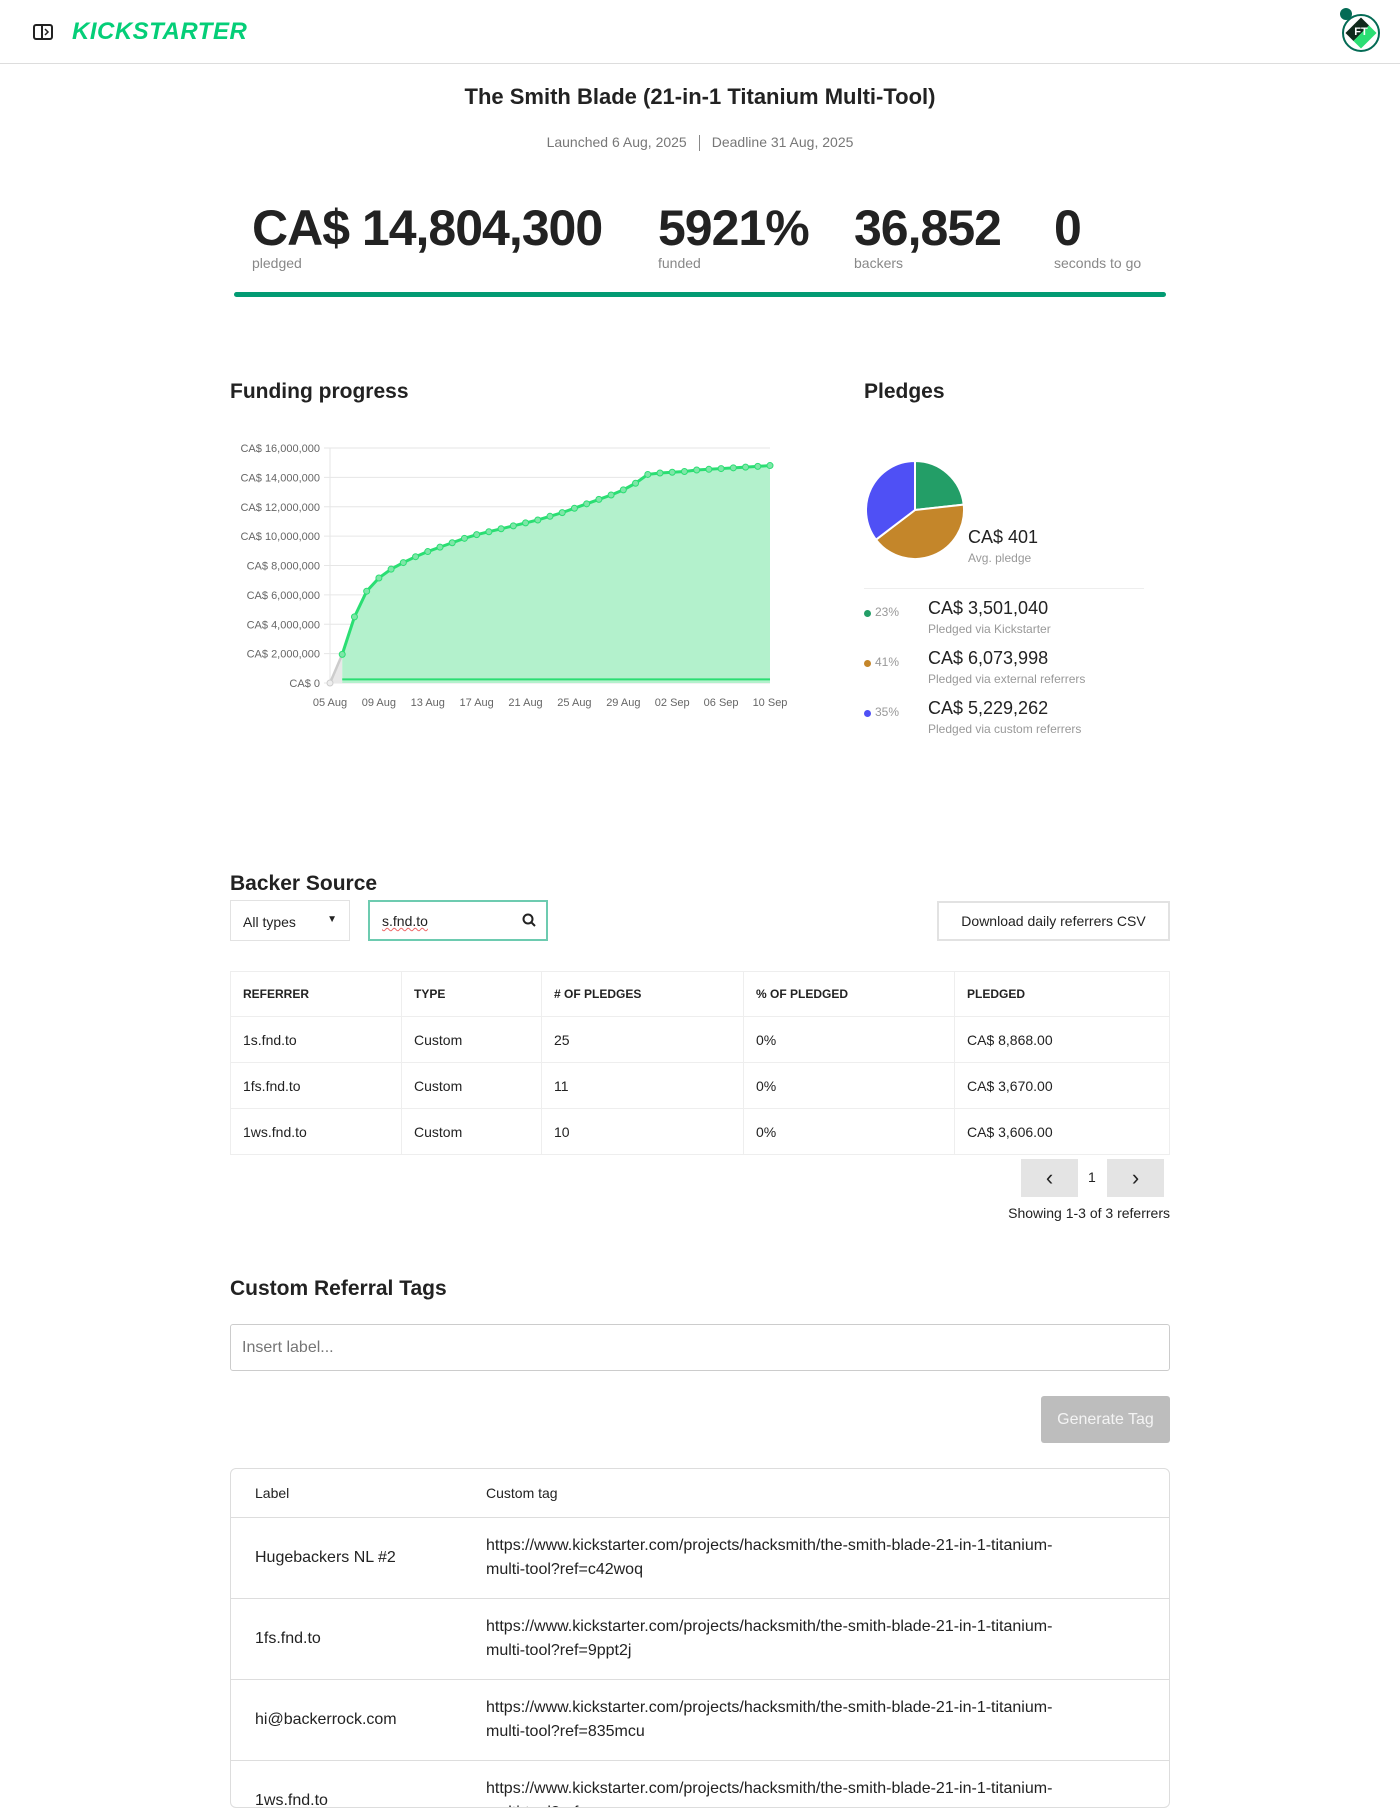  What do you see at coordinates (330, 703) in the screenshot?
I see `x-tick-label: 05 Aug` at bounding box center [330, 703].